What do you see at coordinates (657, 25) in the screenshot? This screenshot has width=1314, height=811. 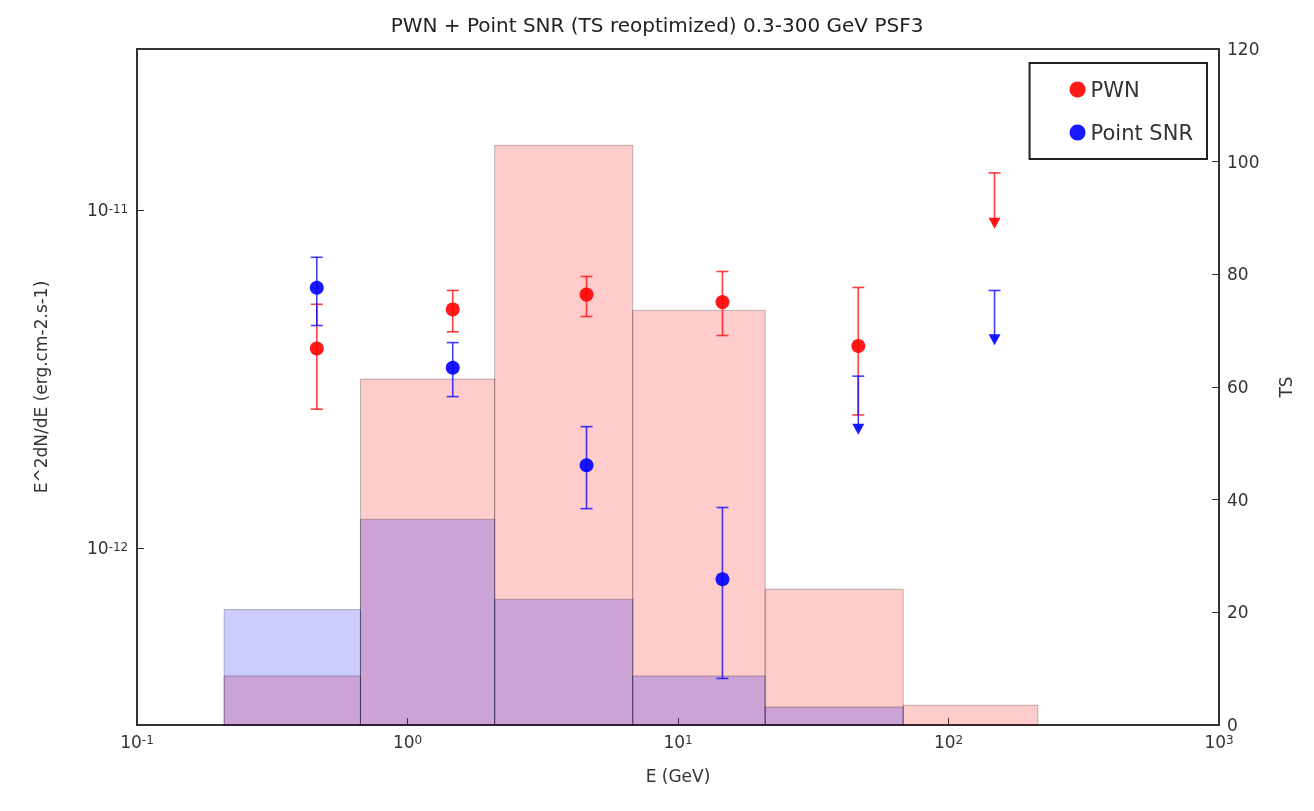 I see `chart-title: PWN + Point SNR (TS reoptimized) 0.3-300 GeV PSF3` at bounding box center [657, 25].